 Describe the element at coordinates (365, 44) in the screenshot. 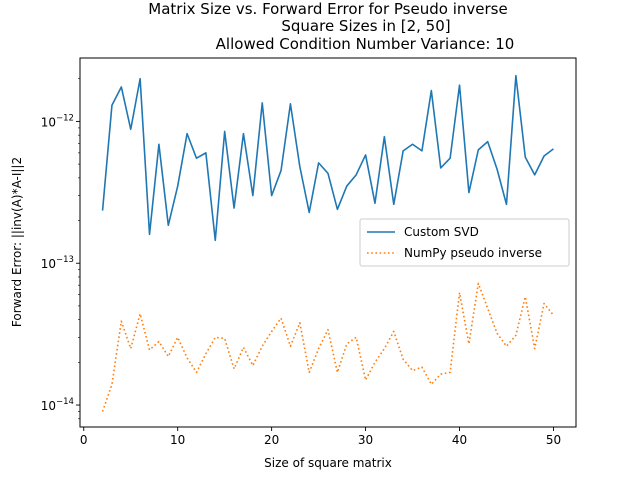

I see `chart-title-line-3: Allowed Condition Number Variance: 10` at that location.